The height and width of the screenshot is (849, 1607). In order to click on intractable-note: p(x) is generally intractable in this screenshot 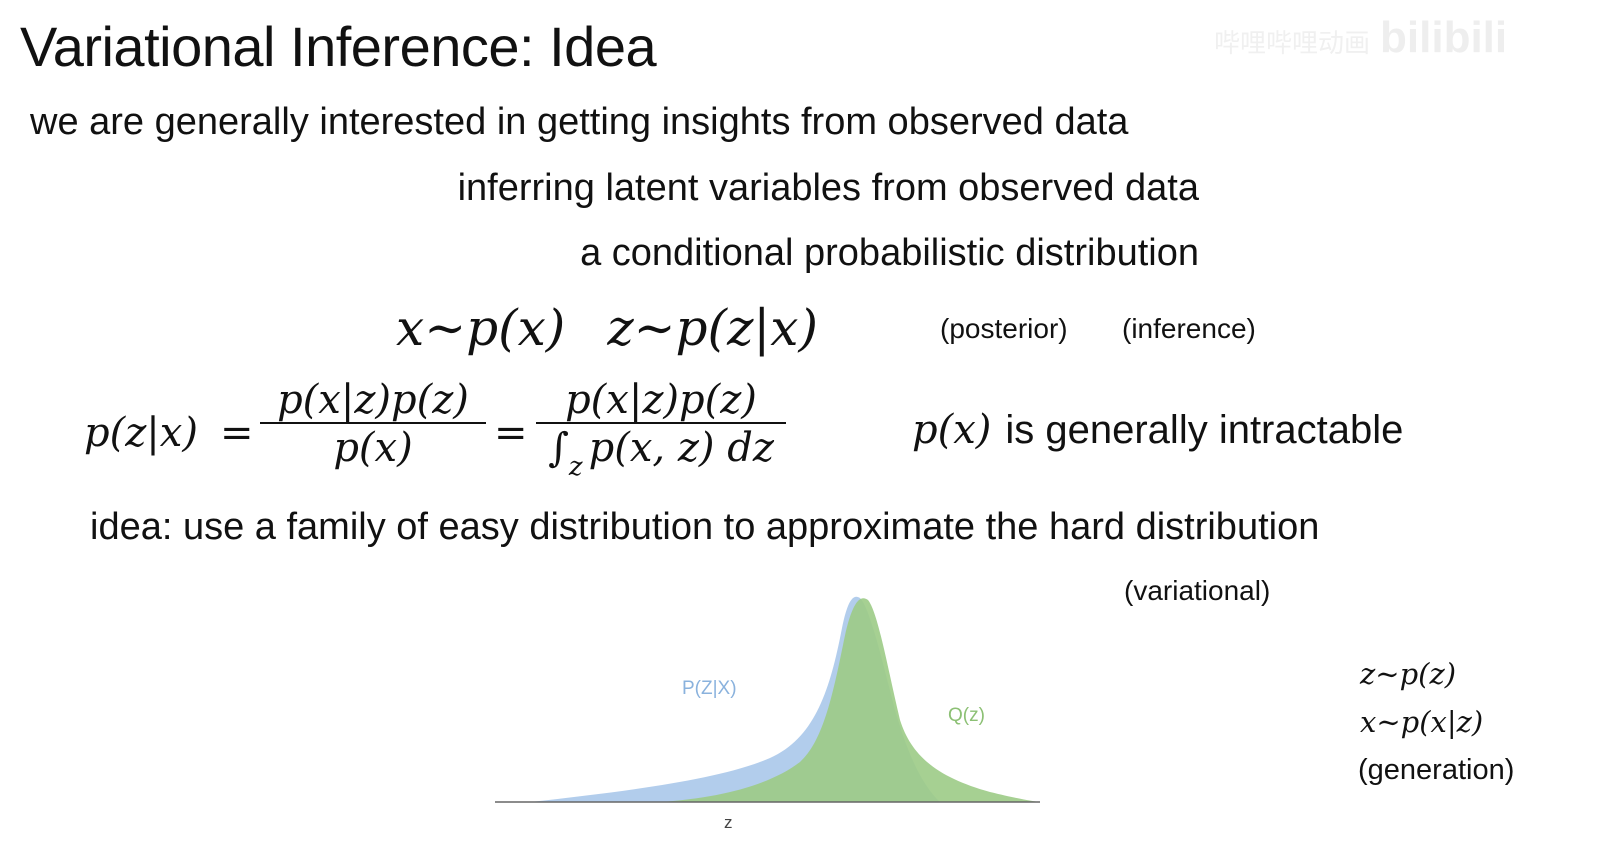, I will do `click(1157, 430)`.